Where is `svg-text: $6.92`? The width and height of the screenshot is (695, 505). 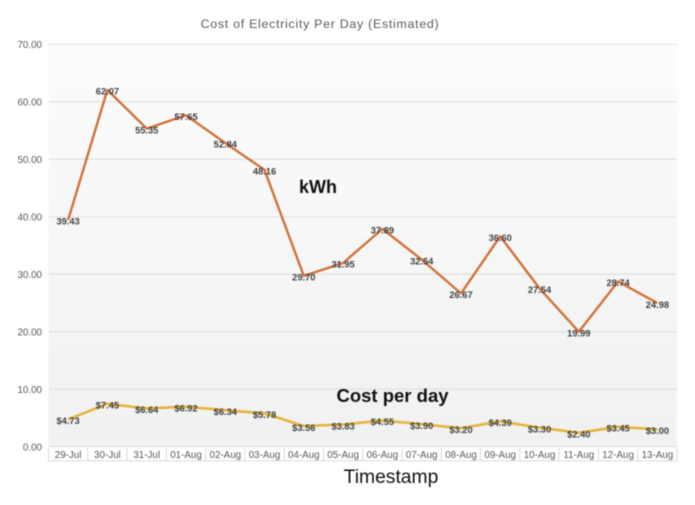 svg-text: $6.92 is located at coordinates (185, 408).